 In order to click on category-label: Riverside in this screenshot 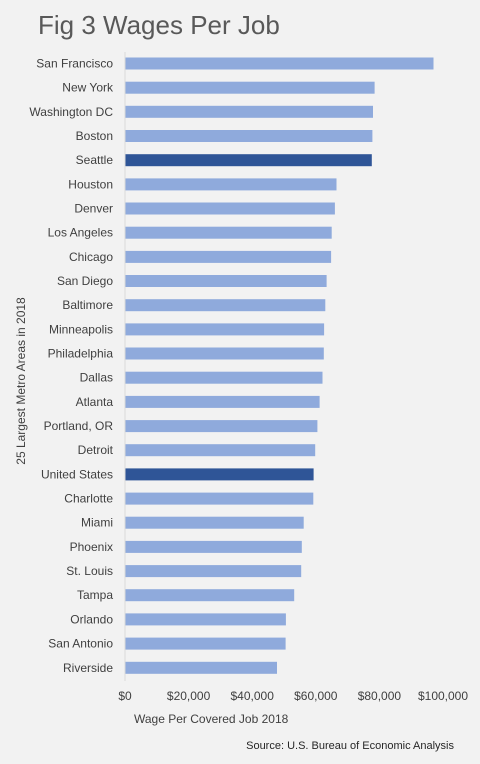, I will do `click(88, 668)`.